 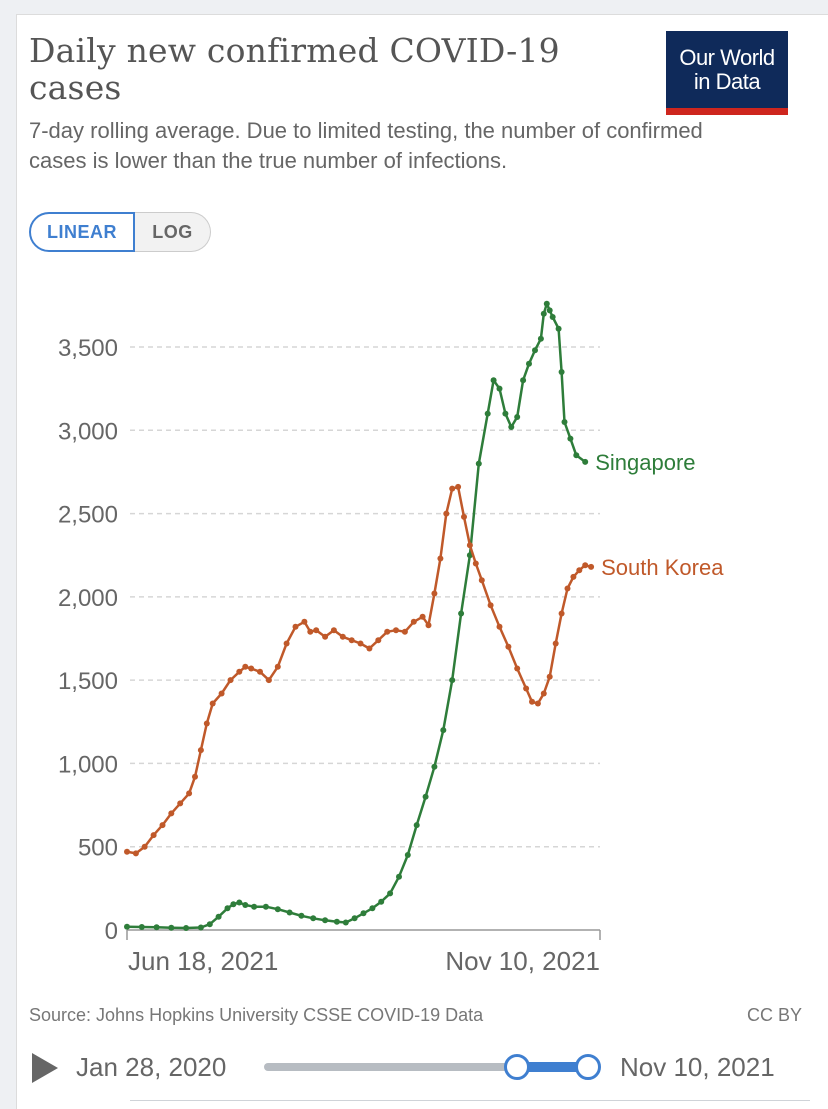 What do you see at coordinates (552, 1067) in the screenshot?
I see `timeline-selected-range` at bounding box center [552, 1067].